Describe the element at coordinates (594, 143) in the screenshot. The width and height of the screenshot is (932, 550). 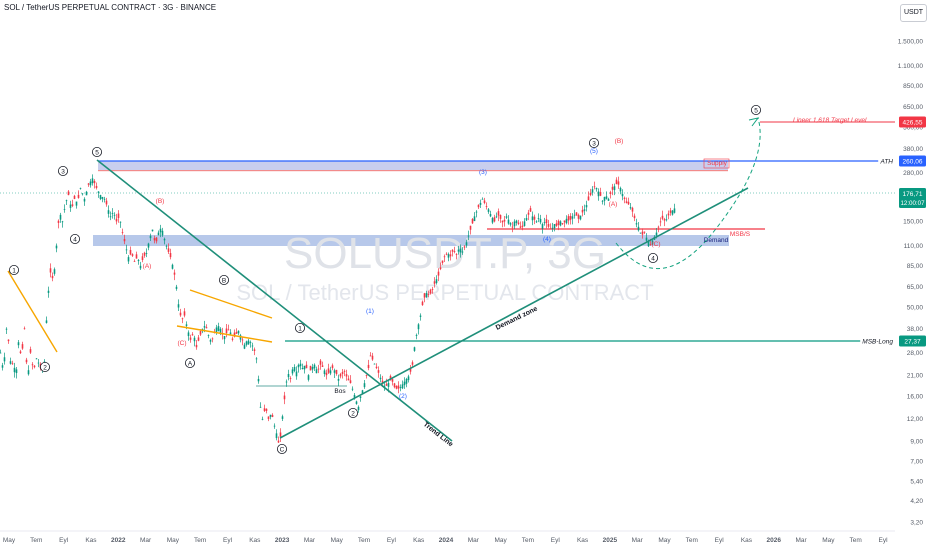
I see `wave-label-18: 3` at that location.